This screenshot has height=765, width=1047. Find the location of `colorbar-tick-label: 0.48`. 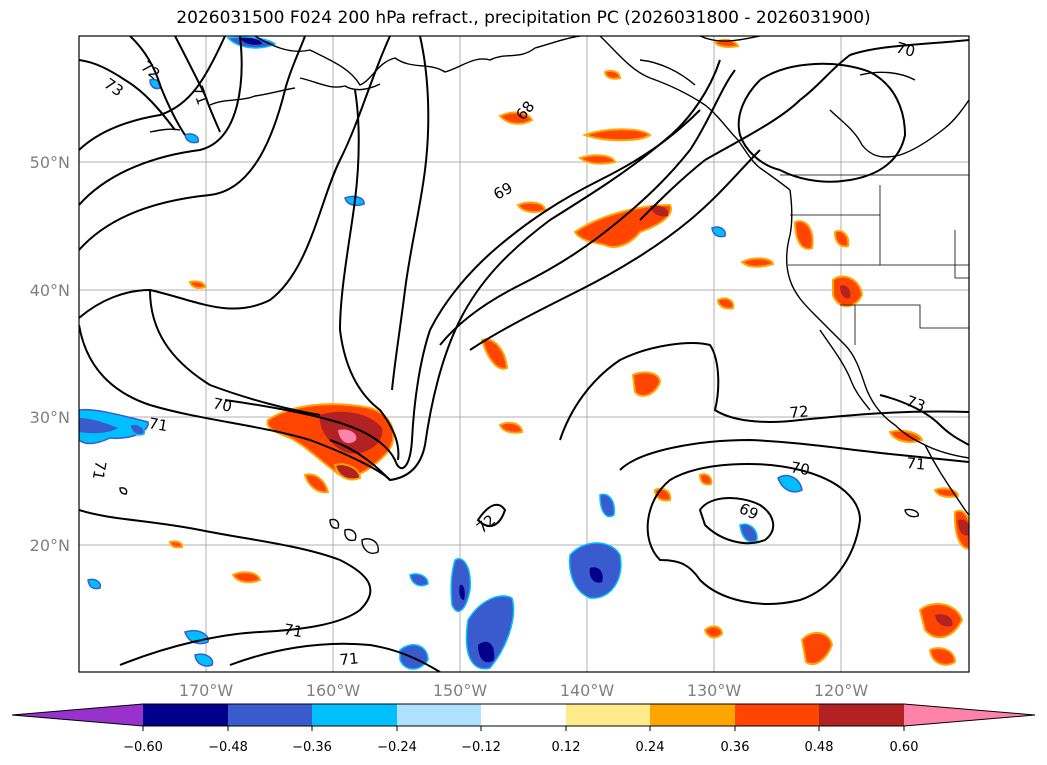

colorbar-tick-label: 0.48 is located at coordinates (819, 747).